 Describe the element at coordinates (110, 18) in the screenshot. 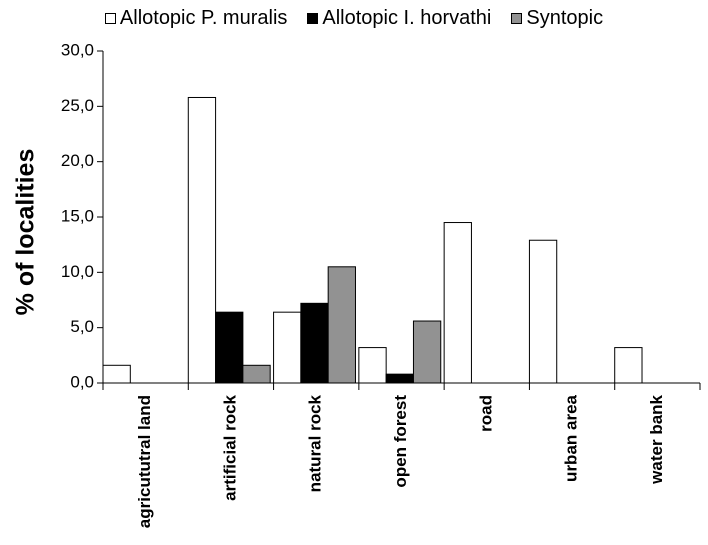

I see `legend-swatch-p-muralis` at that location.